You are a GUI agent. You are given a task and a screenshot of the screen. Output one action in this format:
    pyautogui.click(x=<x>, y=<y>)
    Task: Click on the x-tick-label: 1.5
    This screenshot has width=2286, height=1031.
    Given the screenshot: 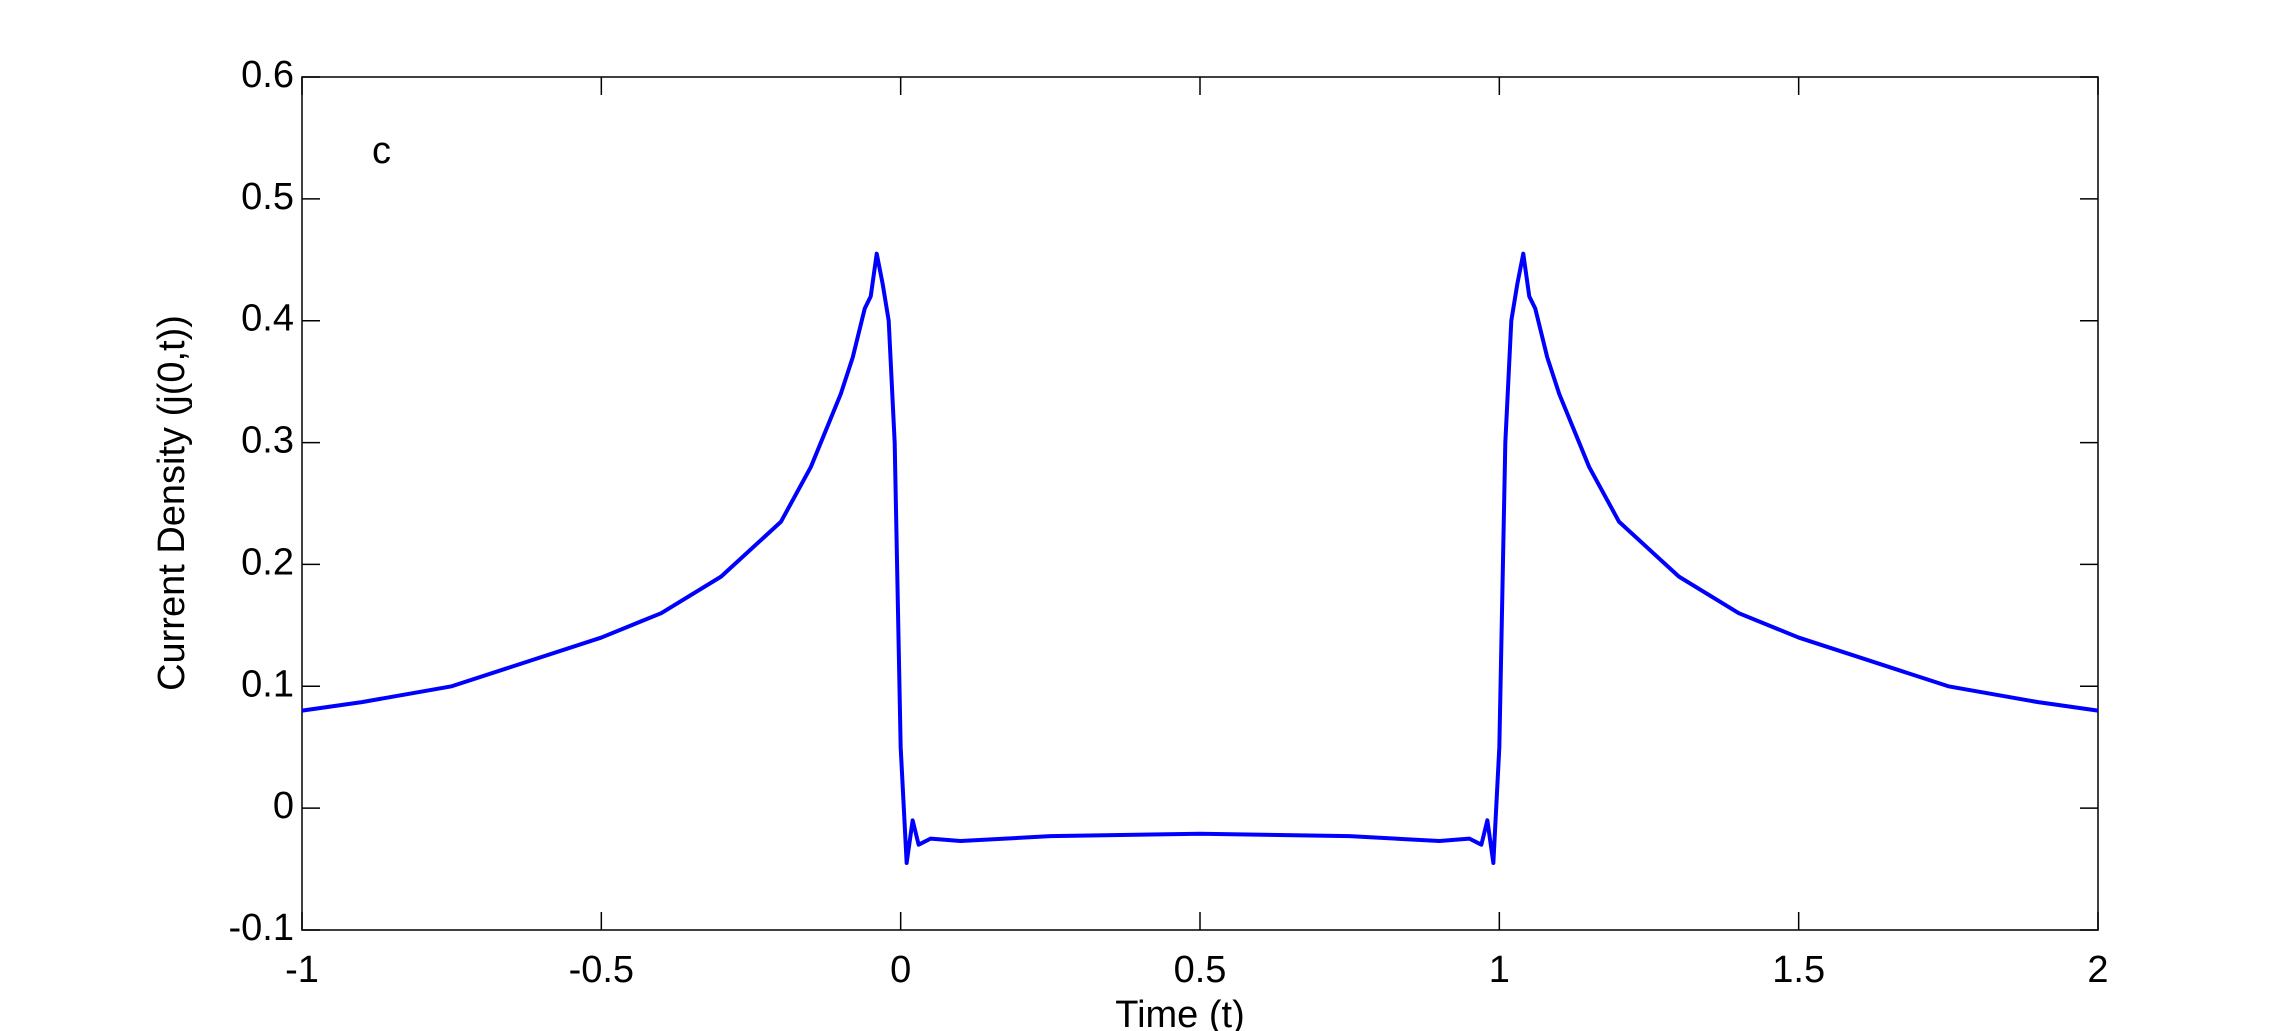 What is the action you would take?
    pyautogui.click(x=1798, y=970)
    